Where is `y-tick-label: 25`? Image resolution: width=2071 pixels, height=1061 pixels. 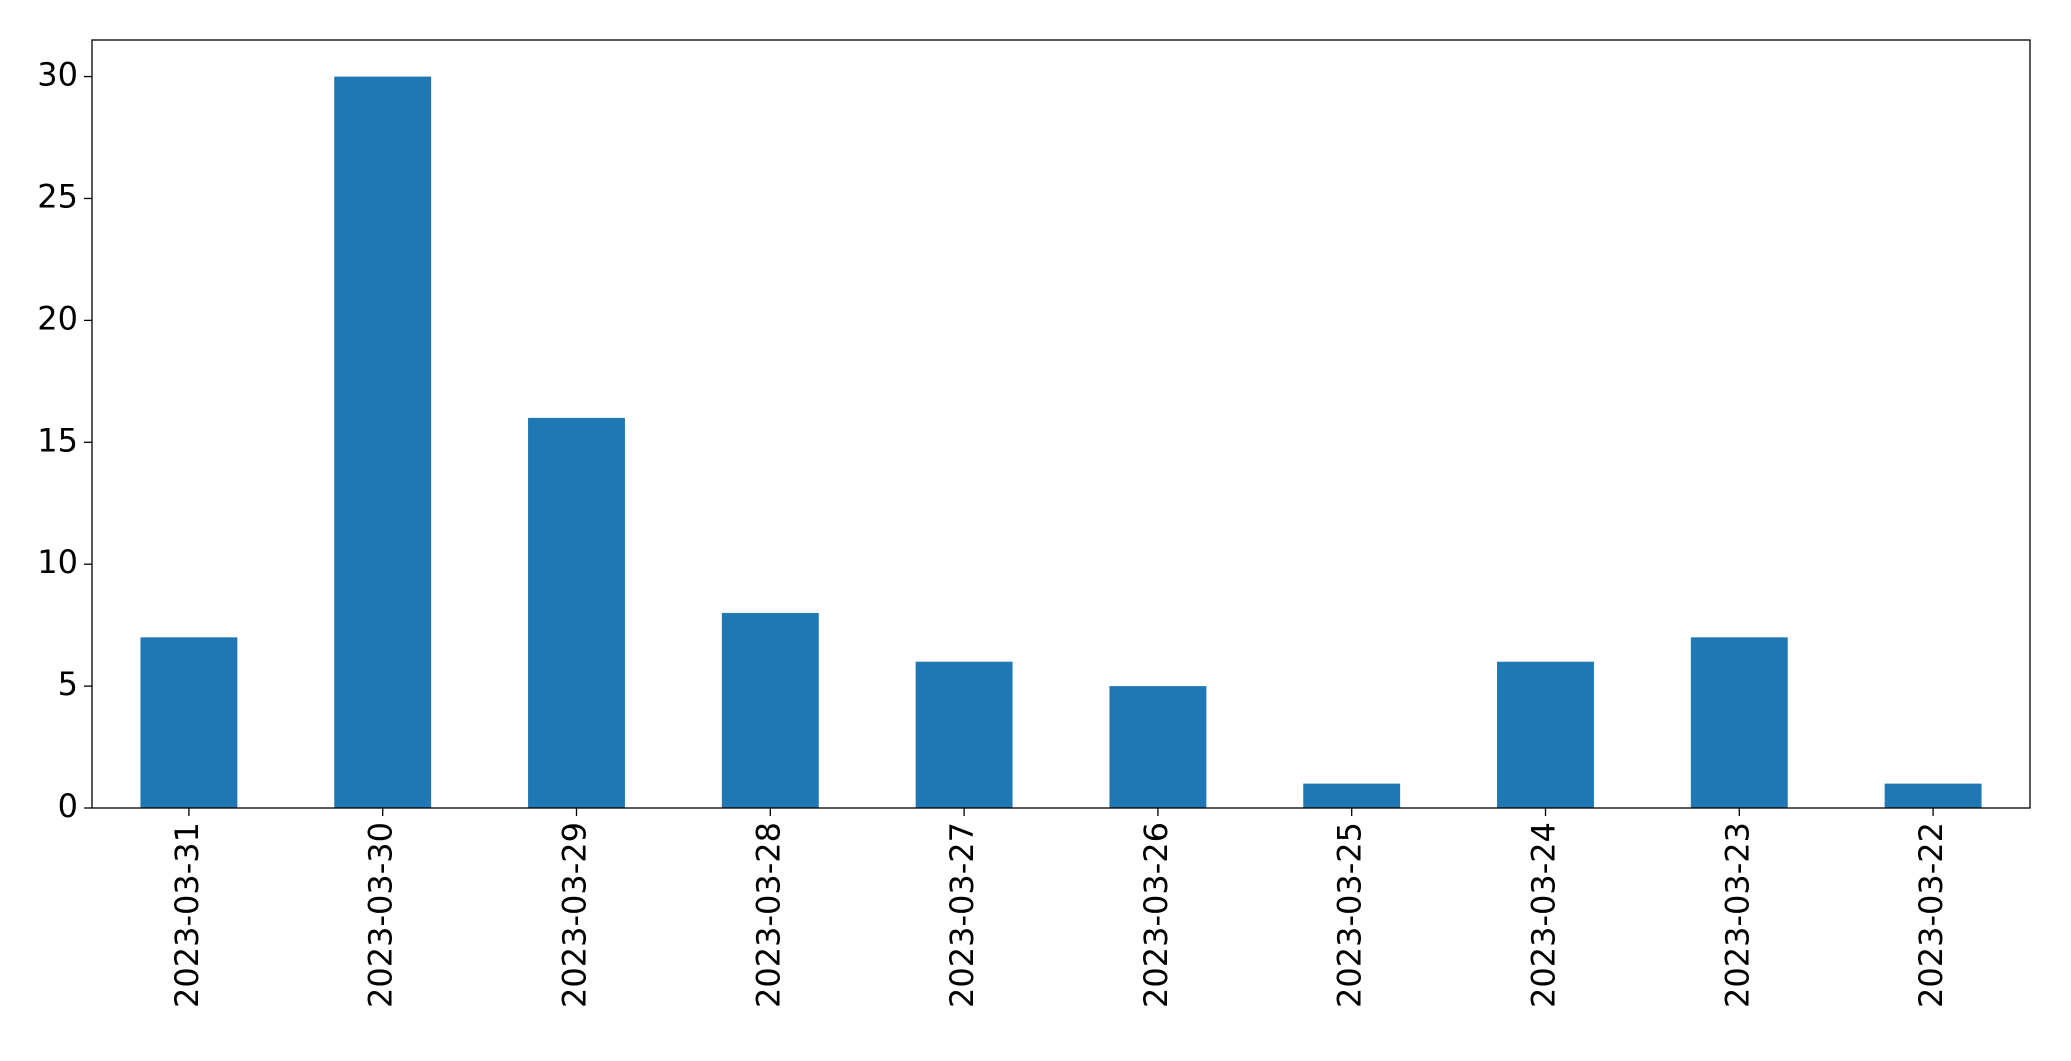 y-tick-label: 25 is located at coordinates (57, 196).